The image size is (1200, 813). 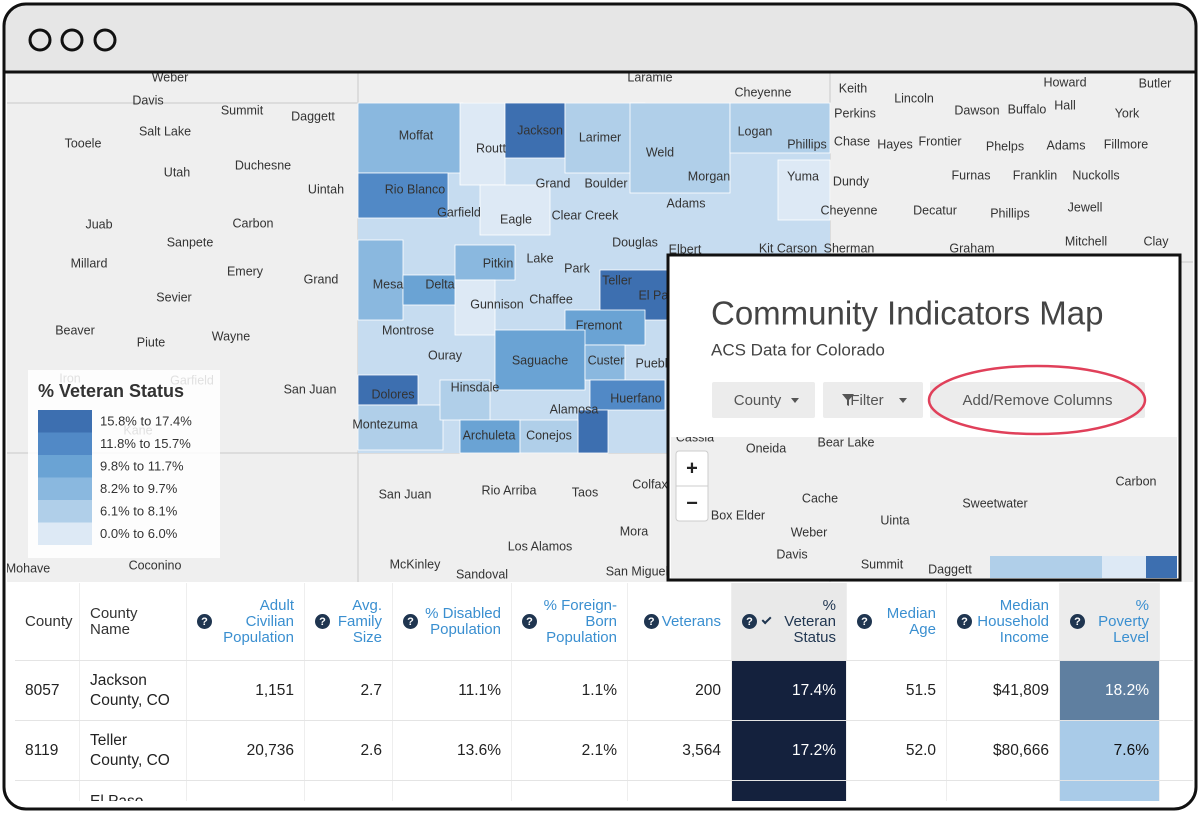 What do you see at coordinates (897, 690) in the screenshot?
I see `table-cell: 51.5` at bounding box center [897, 690].